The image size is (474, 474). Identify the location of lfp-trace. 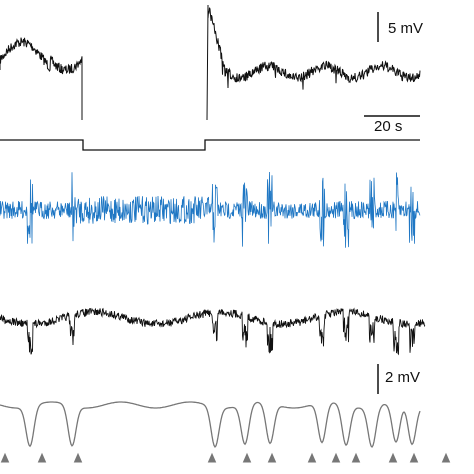
(213, 331).